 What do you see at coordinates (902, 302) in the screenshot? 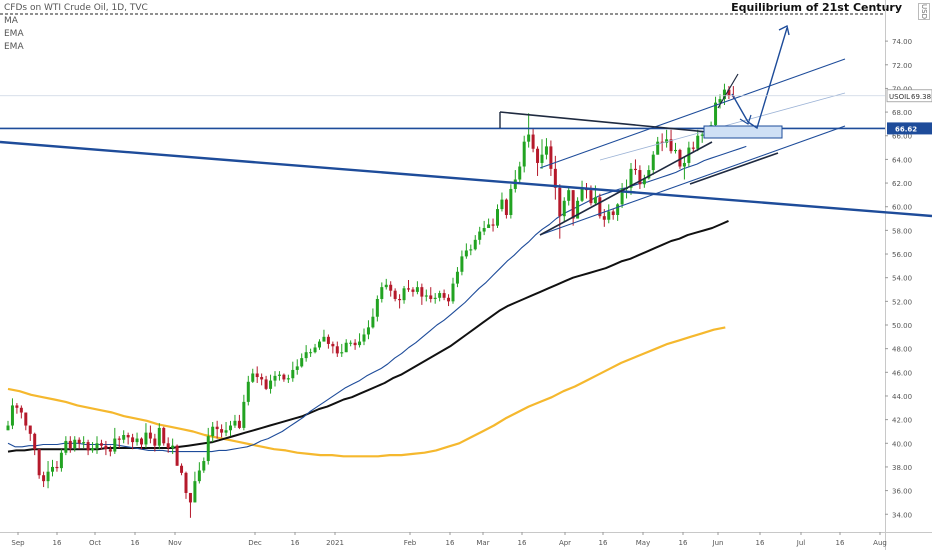
I see `y-tick-label: 52.00` at bounding box center [902, 302].